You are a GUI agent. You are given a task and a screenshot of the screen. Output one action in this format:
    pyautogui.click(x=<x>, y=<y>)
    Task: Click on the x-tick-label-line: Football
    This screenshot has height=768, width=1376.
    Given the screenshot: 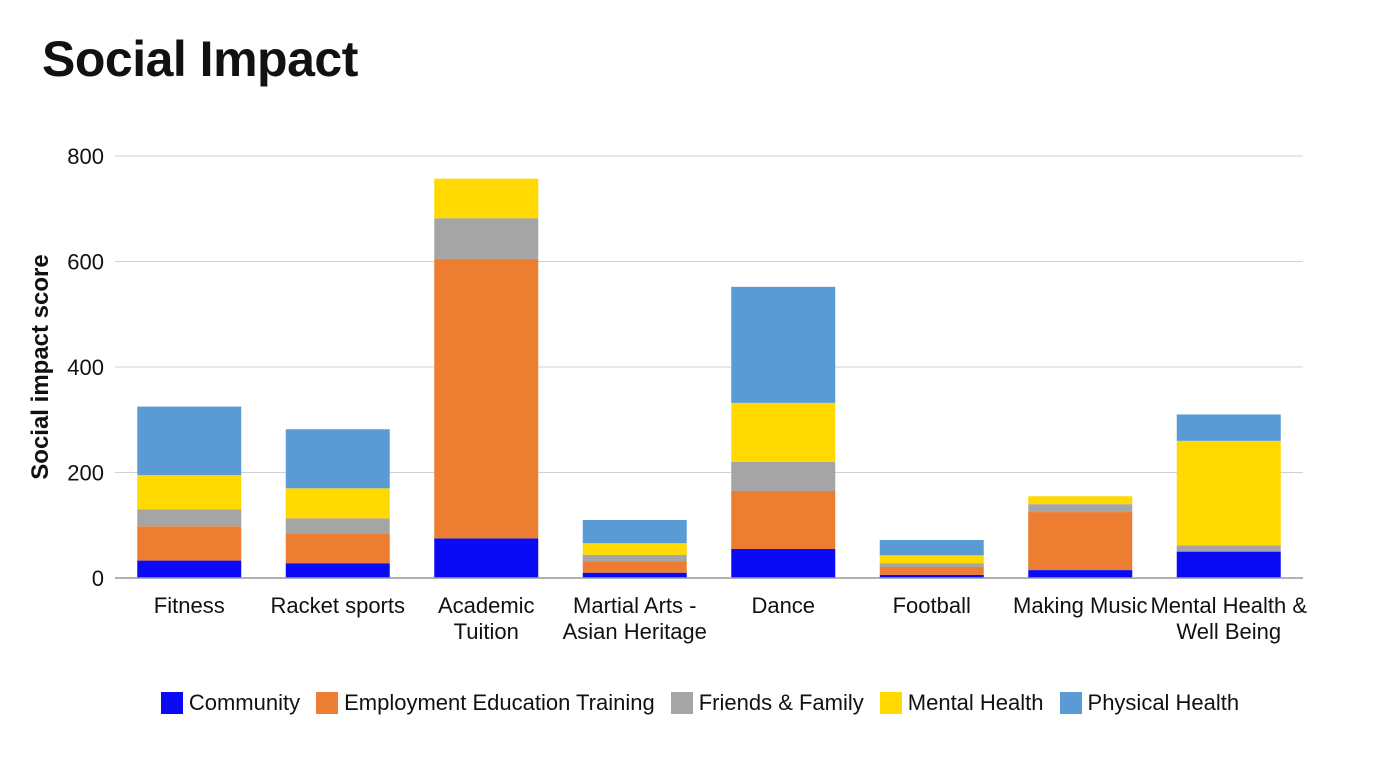 What is the action you would take?
    pyautogui.click(x=932, y=605)
    